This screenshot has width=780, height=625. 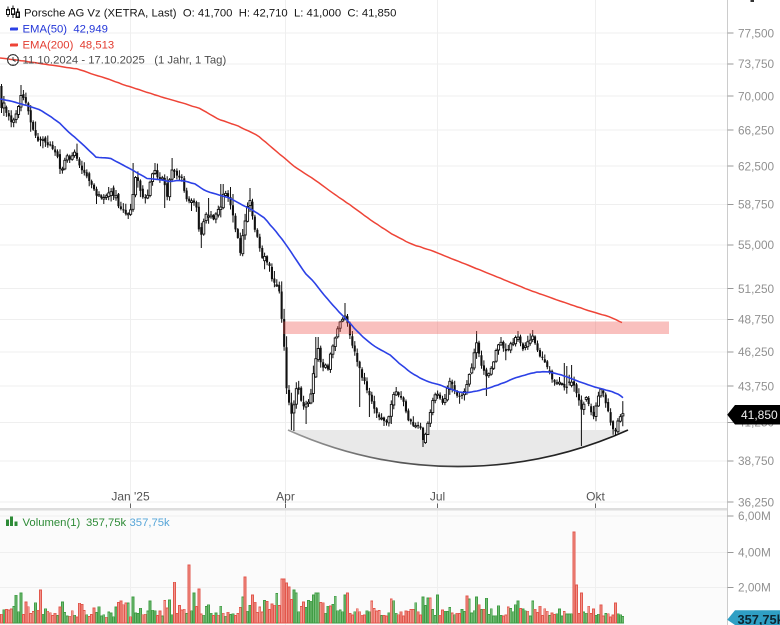 I want to click on svg-text: 43,750, so click(x=756, y=386).